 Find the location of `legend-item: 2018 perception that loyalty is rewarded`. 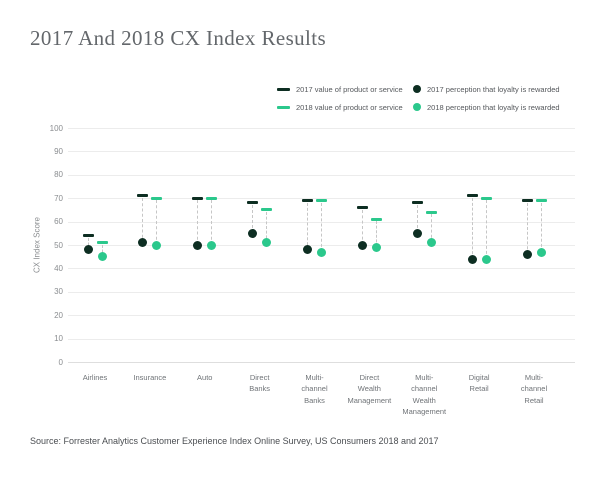

legend-item: 2018 perception that loyalty is rewarded is located at coordinates (486, 107).